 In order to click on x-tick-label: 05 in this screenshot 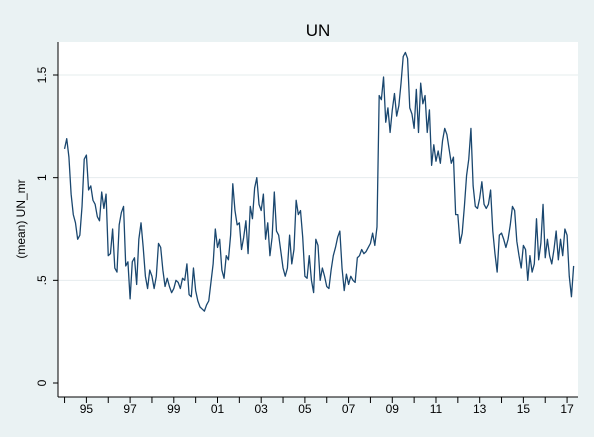, I will do `click(305, 409)`.